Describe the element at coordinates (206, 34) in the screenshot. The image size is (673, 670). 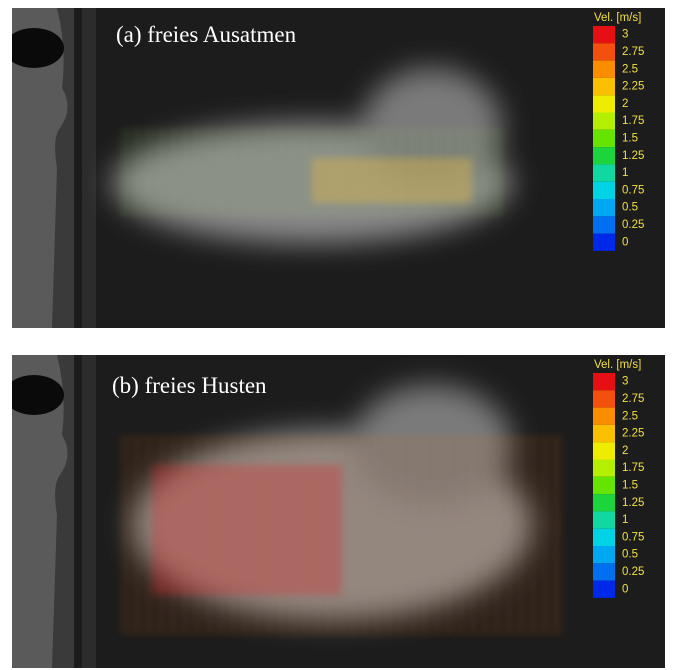
I see `panel-label: (a) freies Ausatmen` at that location.